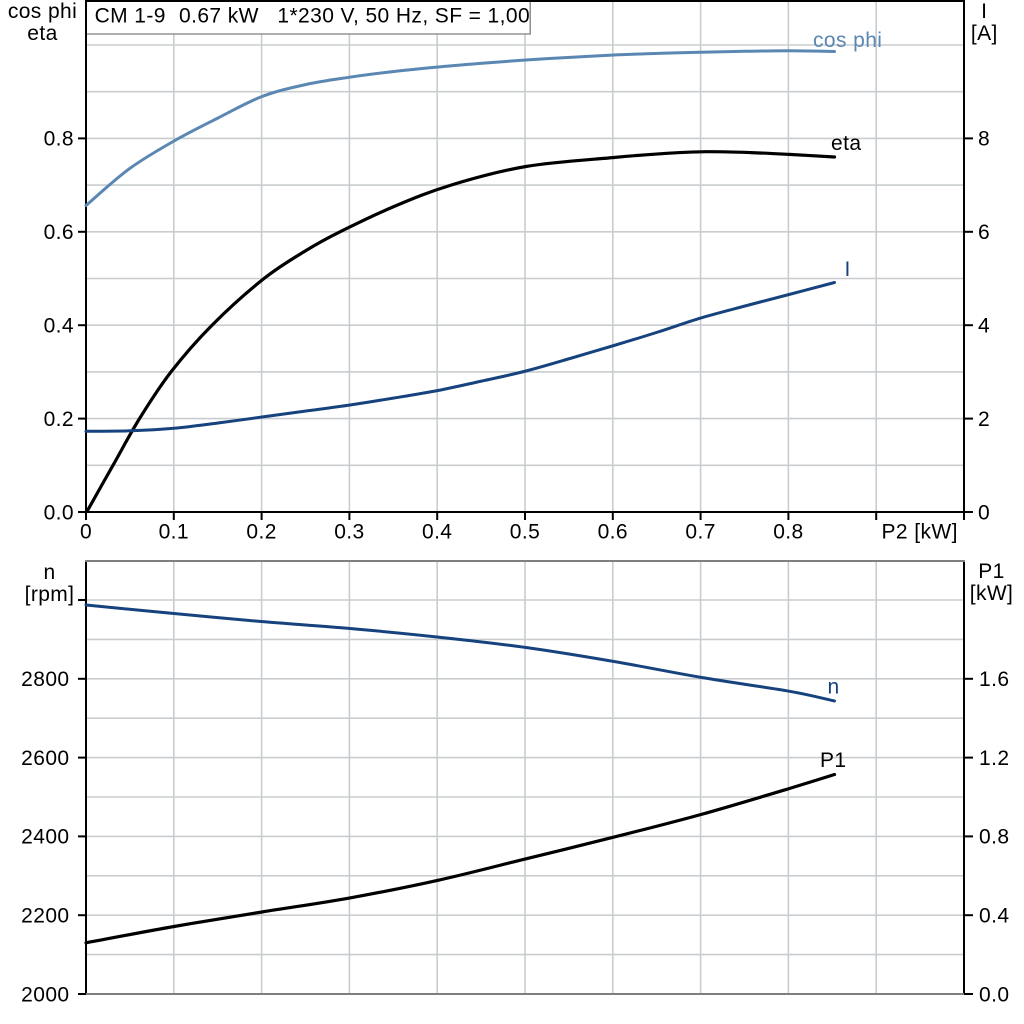 The height and width of the screenshot is (1024, 1024). I want to click on svg-text: 2800, so click(45, 679).